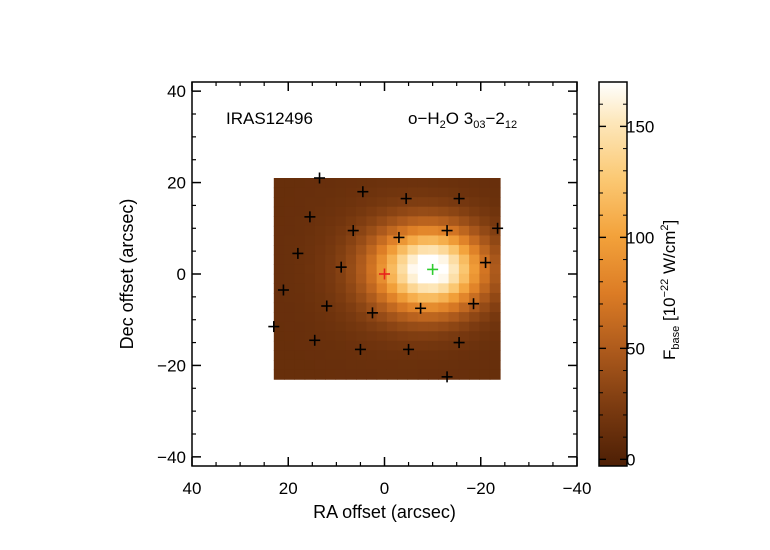 The width and height of the screenshot is (770, 550). I want to click on colorbar-label-sub: base, so click(676, 338).